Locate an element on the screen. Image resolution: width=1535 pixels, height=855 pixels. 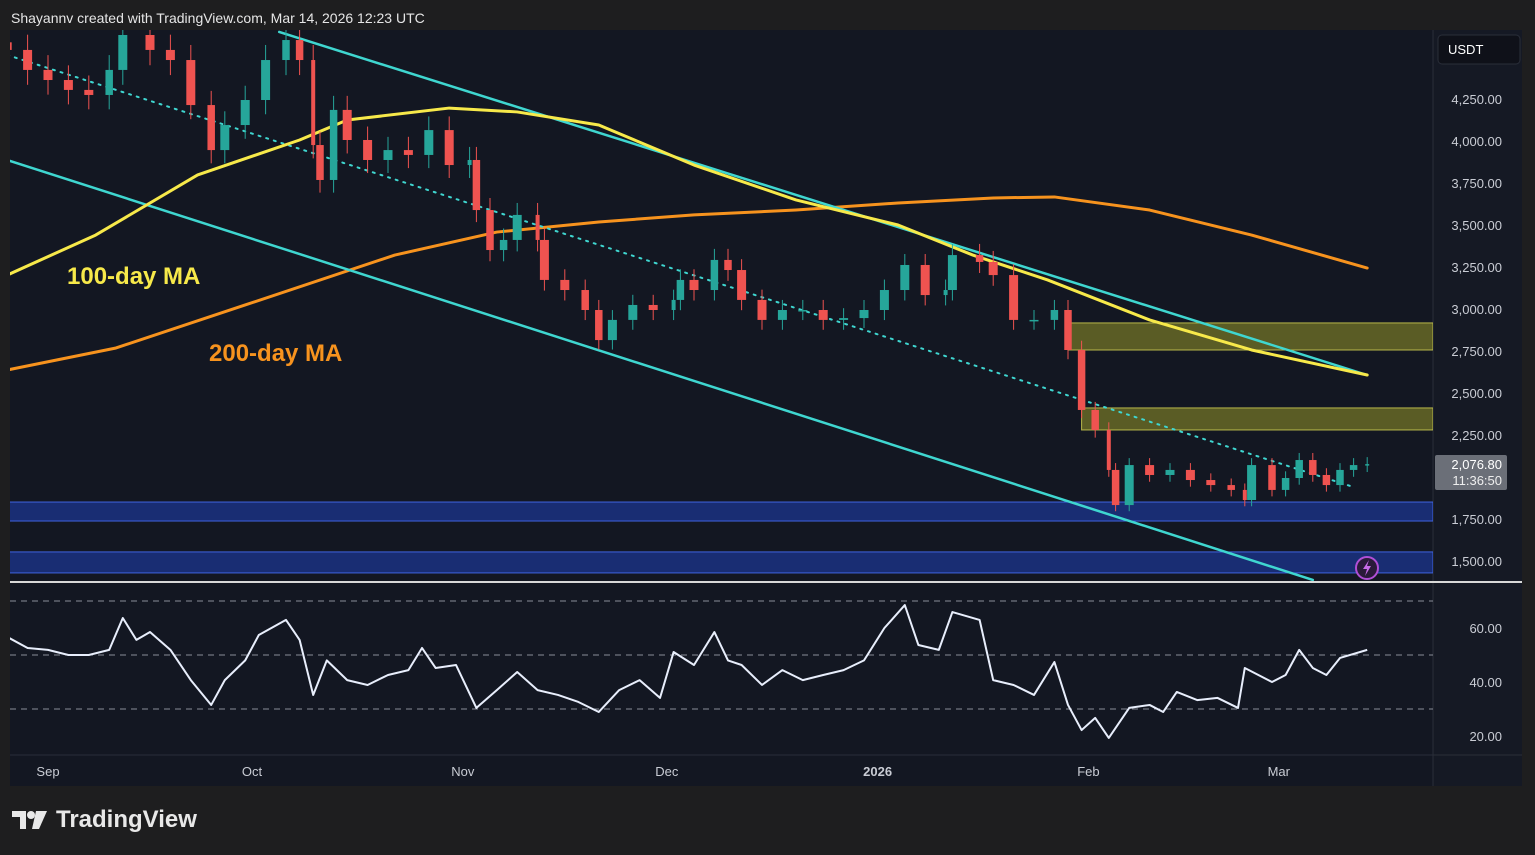
last-price: 2,076.80 is located at coordinates (1476, 464).